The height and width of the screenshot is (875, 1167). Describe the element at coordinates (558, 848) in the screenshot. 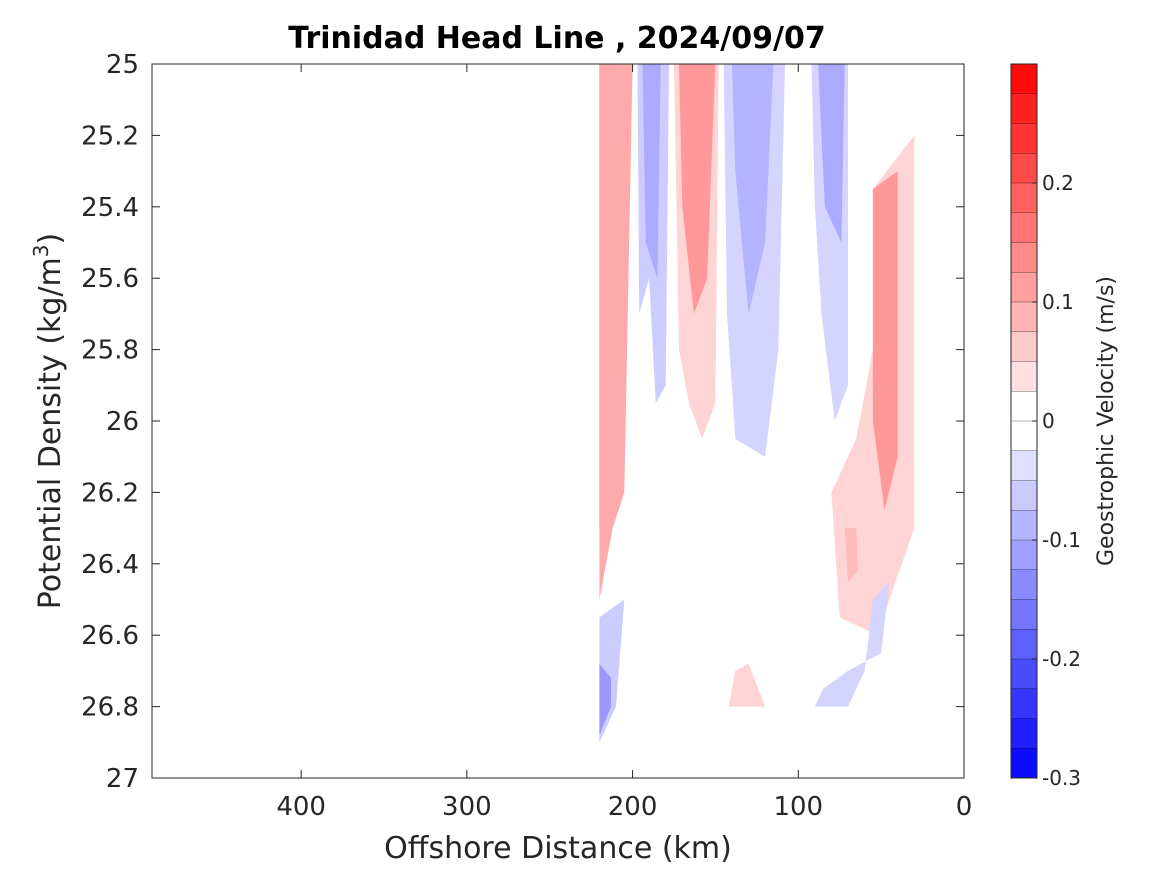

I see `x-axis-label: Offshore Distance (km)` at that location.